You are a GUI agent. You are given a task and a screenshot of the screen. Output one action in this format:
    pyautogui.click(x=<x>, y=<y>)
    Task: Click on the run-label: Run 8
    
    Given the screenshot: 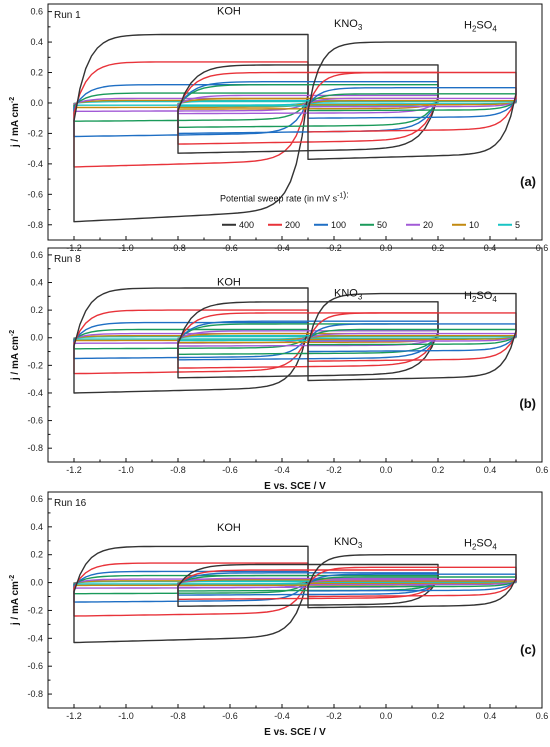 What is the action you would take?
    pyautogui.click(x=67, y=259)
    